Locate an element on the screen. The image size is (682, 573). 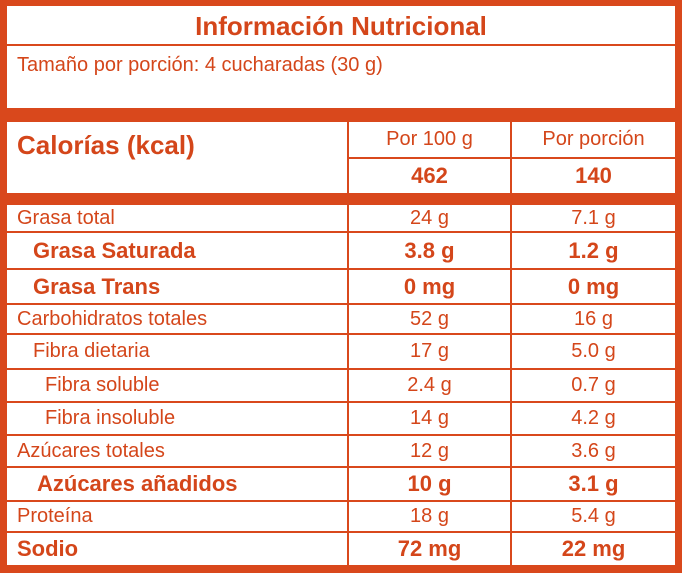
value-per-100g: 0 mg is located at coordinates (429, 286).